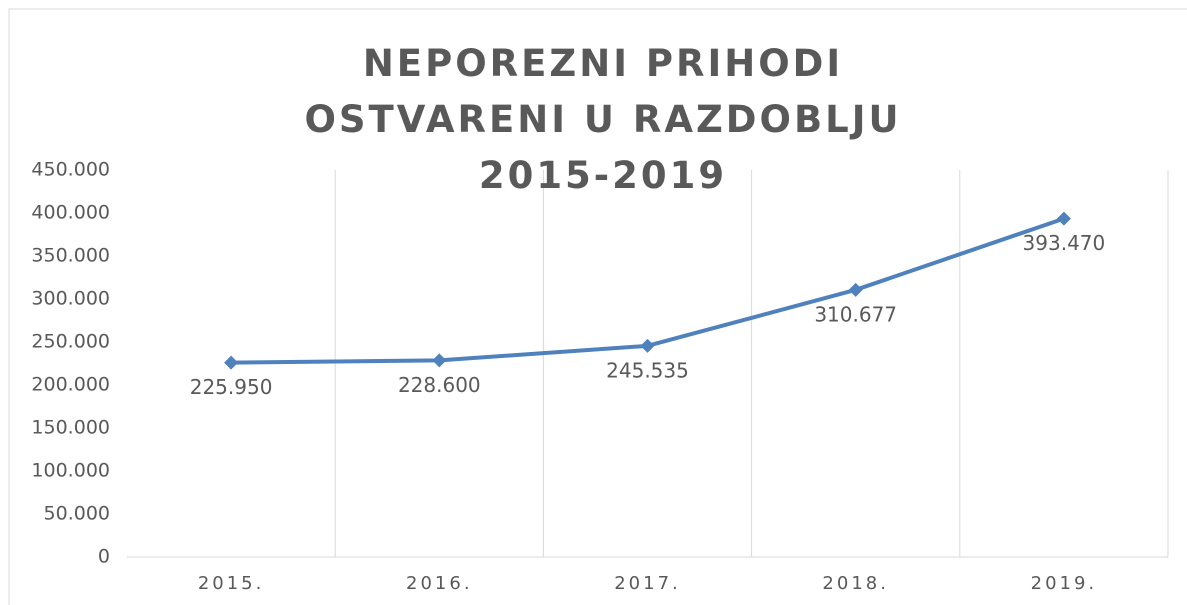 Image resolution: width=1187 pixels, height=605 pixels. Describe the element at coordinates (77, 514) in the screenshot. I see `y-tick-label: 50.000` at that location.